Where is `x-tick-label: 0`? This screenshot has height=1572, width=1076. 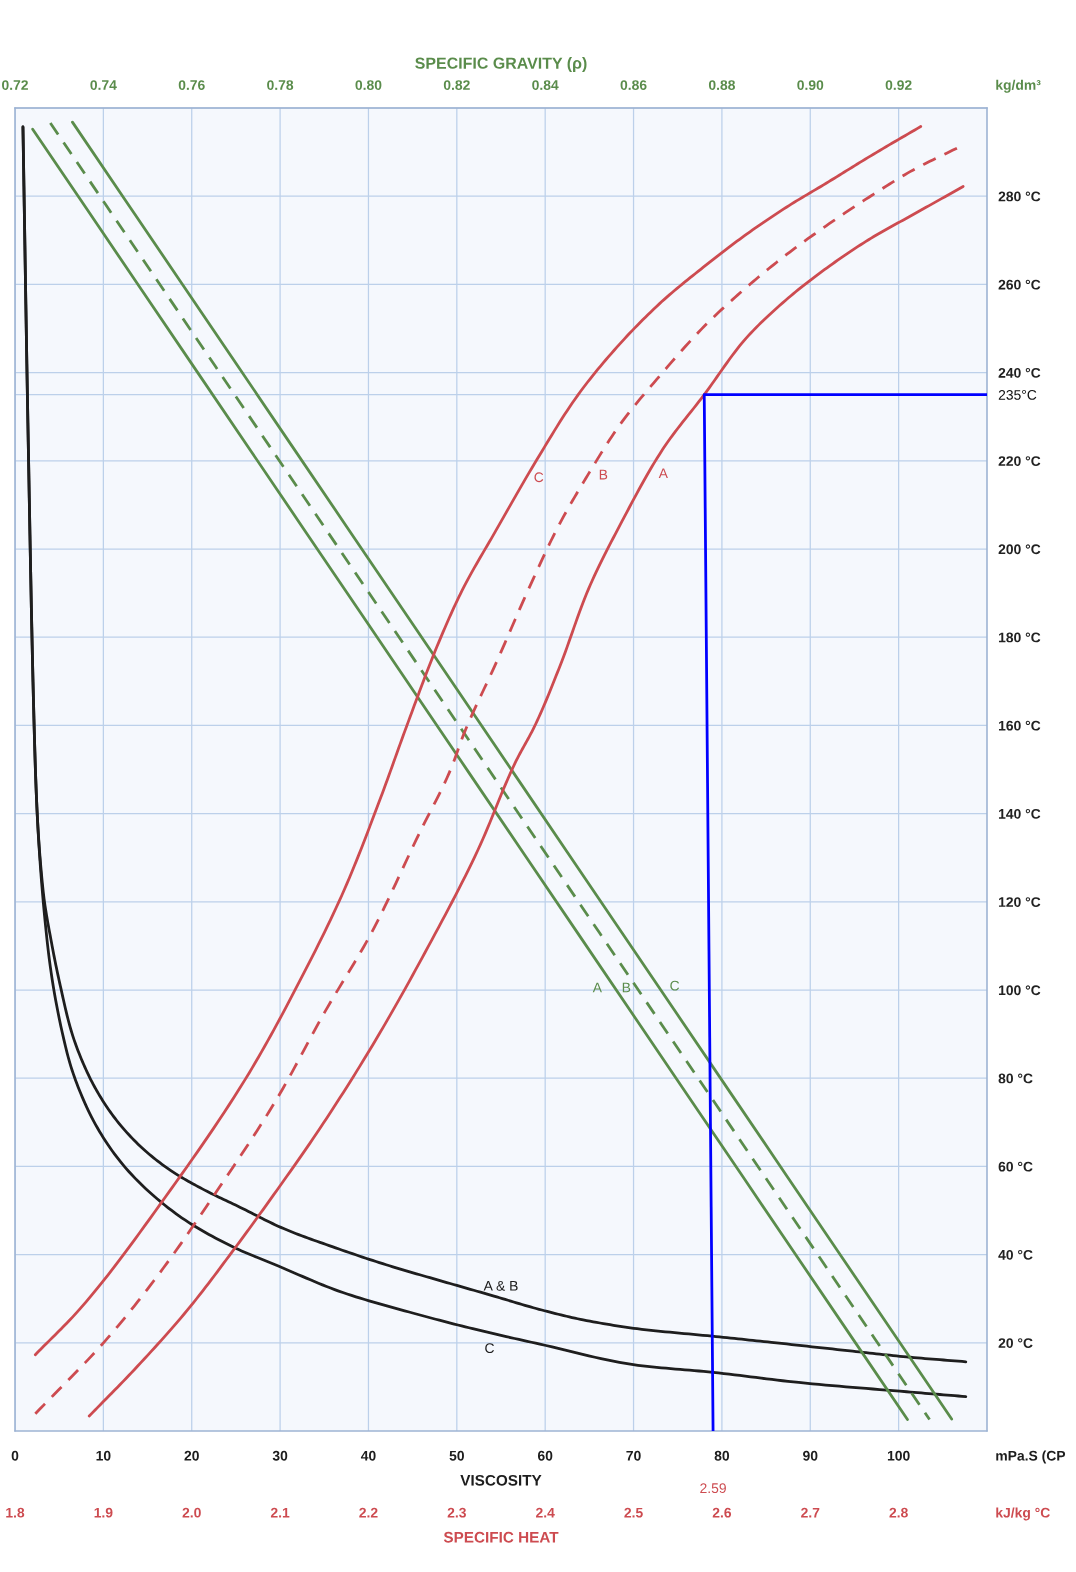
x-tick-label: 0 is located at coordinates (15, 1455).